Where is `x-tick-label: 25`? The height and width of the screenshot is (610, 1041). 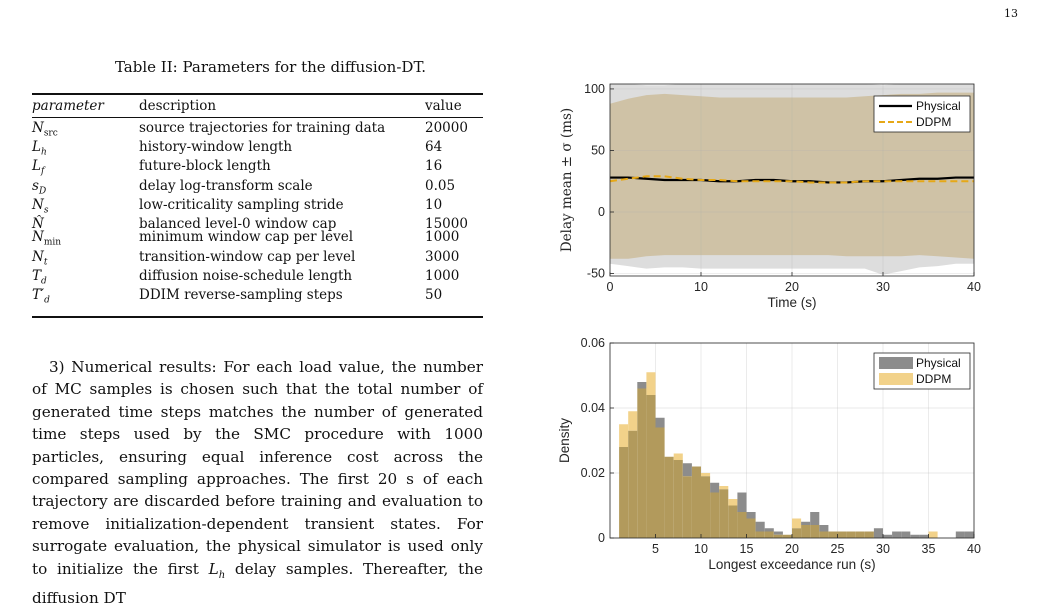
x-tick-label: 25 is located at coordinates (838, 549).